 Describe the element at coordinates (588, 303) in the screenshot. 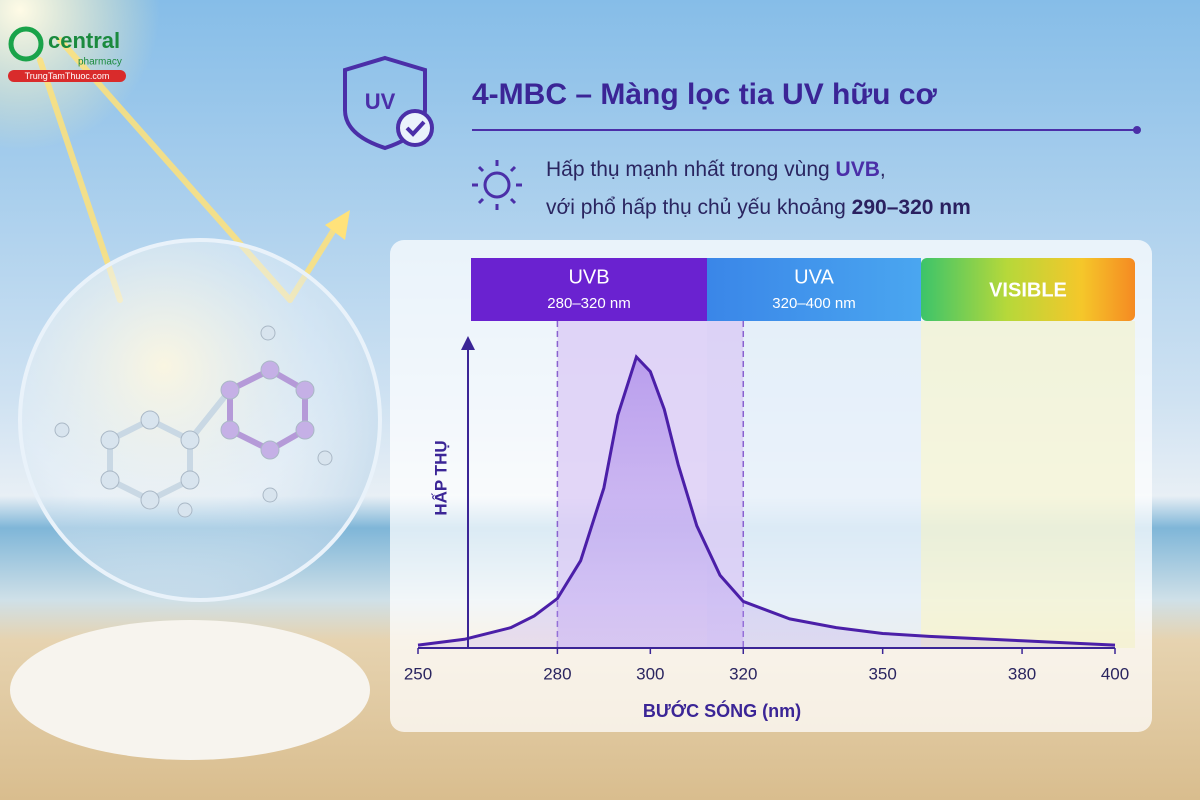

I see `band-range: 280–320 nm` at that location.